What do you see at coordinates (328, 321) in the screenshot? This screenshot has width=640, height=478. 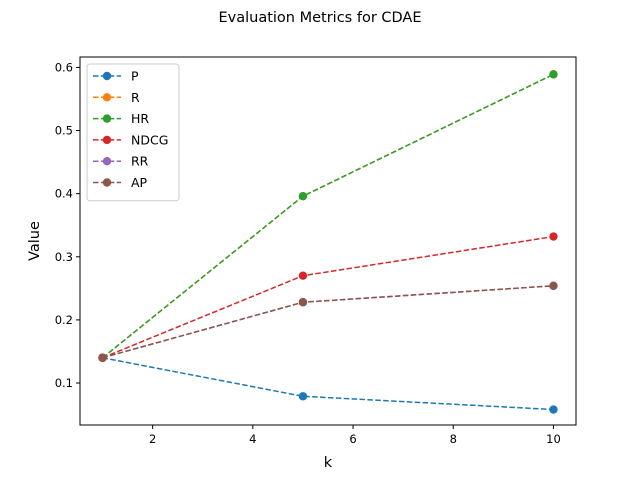 I see `series-ap` at bounding box center [328, 321].